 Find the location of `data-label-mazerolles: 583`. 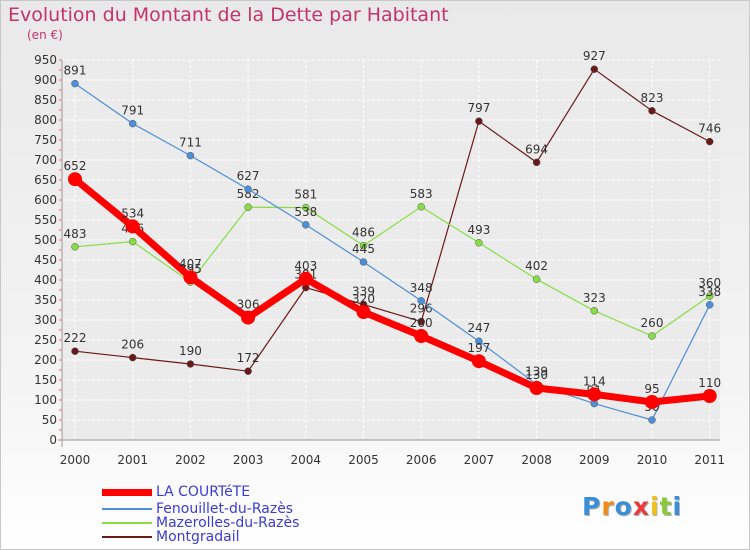

data-label-mazerolles: 583 is located at coordinates (421, 194).